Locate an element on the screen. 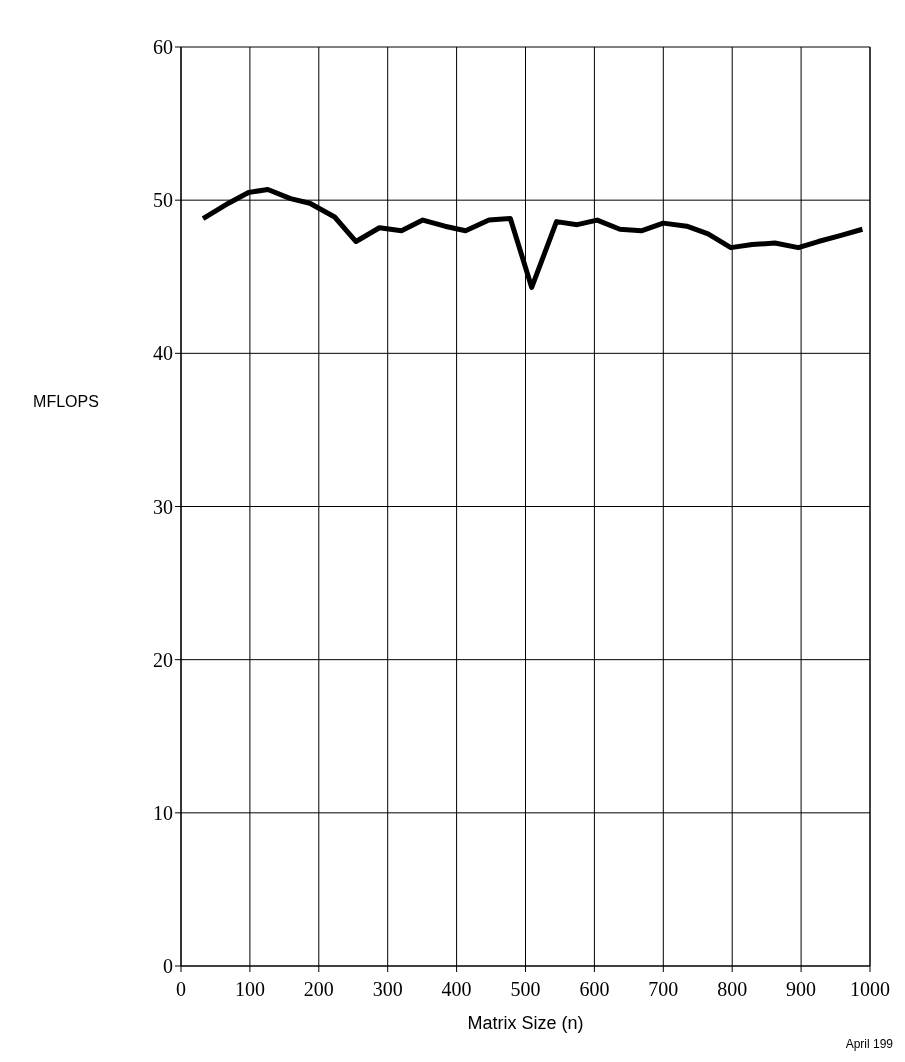 Image resolution: width=905 pixels, height=1062 pixels. x-axis-title: Matrix Size (n) is located at coordinates (525, 1023).